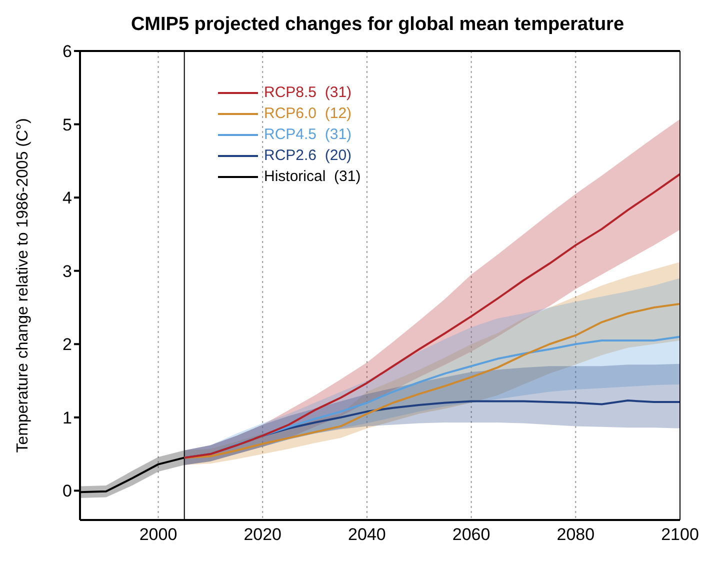 The width and height of the screenshot is (715, 572). Describe the element at coordinates (312, 177) in the screenshot. I see `legend-label: Historical (31)` at that location.